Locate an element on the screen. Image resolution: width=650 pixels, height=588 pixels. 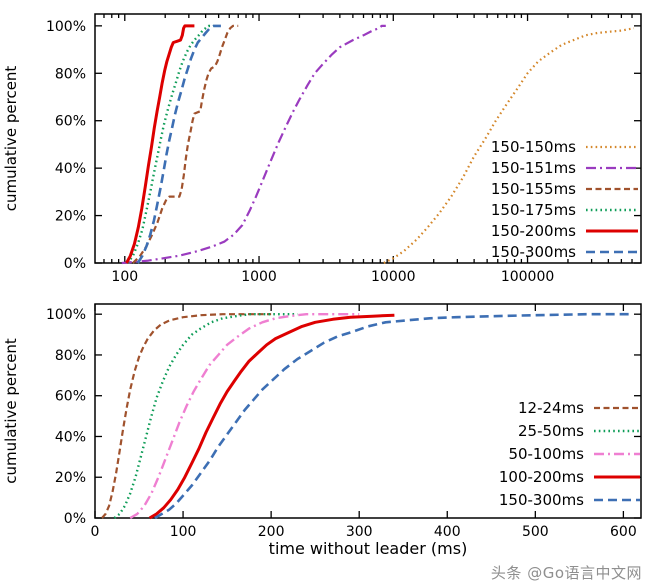
series-line-50-100ms is located at coordinates (244, 416).